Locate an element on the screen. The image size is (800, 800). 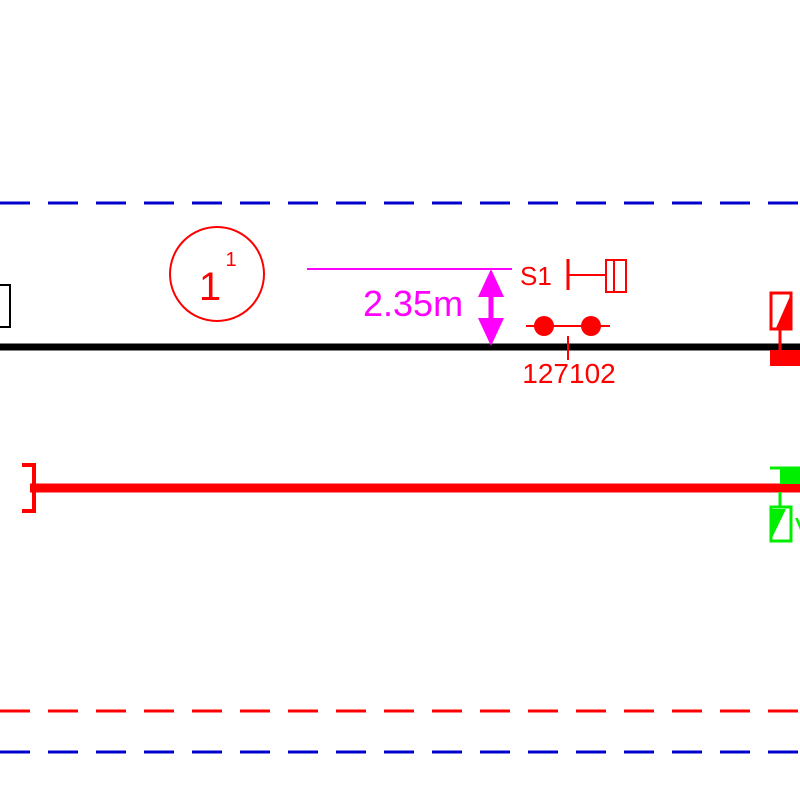
height-dimension: 2.35m is located at coordinates (409, 307).